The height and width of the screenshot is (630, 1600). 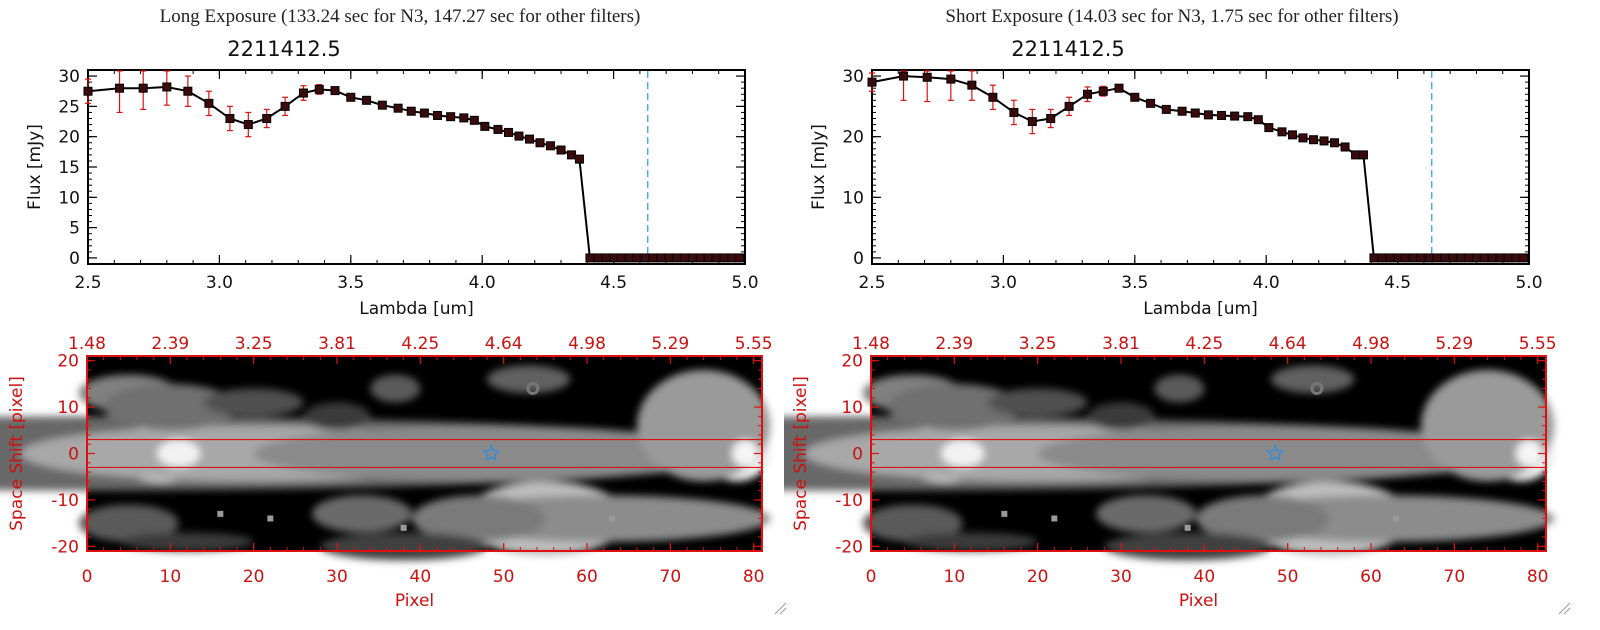 What do you see at coordinates (254, 577) in the screenshot?
I see `pixel-tick-label: 20` at bounding box center [254, 577].